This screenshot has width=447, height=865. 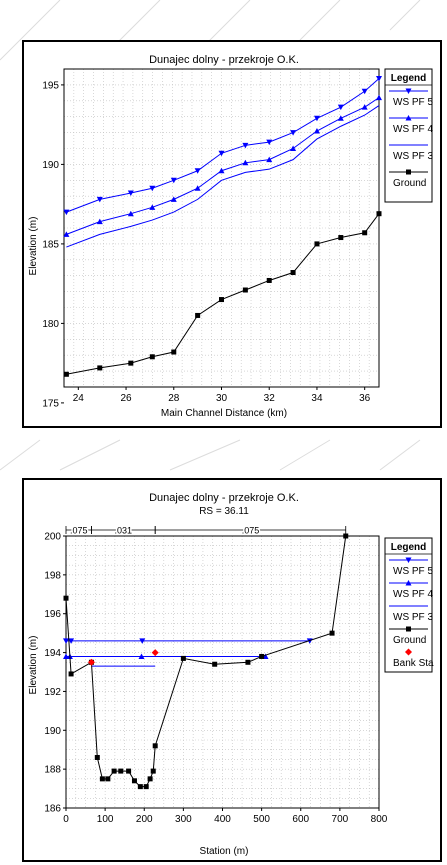 What do you see at coordinates (222, 819) in the screenshot?
I see `x-tick-label: 400` at bounding box center [222, 819].